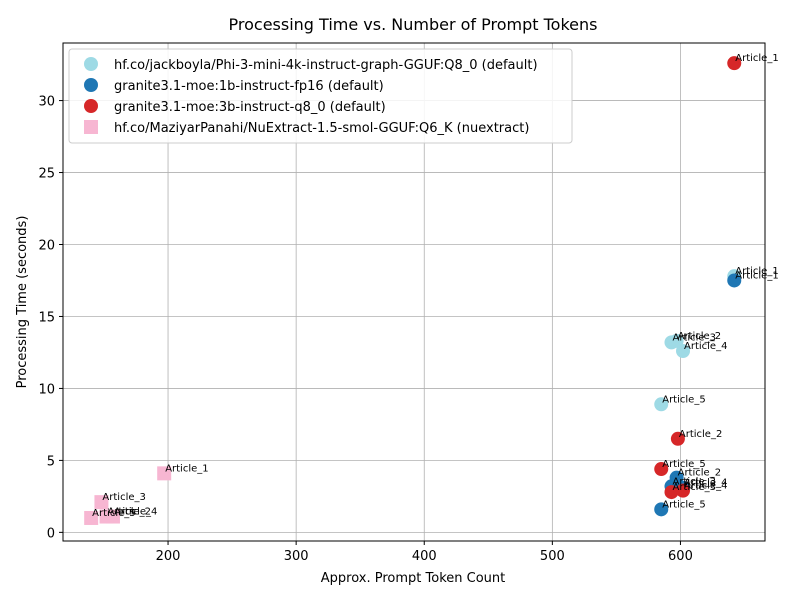  What do you see at coordinates (168, 556) in the screenshot?
I see `x-tick-label: 200` at bounding box center [168, 556].